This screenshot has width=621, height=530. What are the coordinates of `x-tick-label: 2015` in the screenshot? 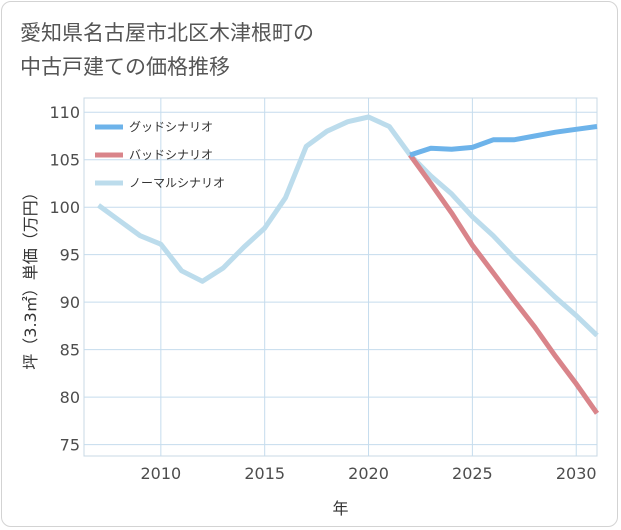 It's located at (264, 473).